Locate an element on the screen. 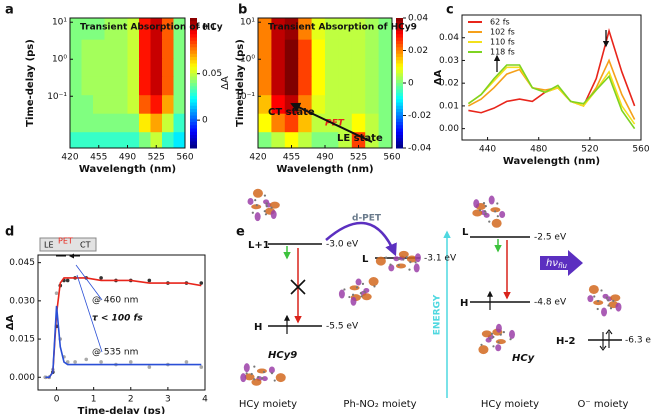  colorbar-tick-label: 0.05 is located at coordinates (212, 74).